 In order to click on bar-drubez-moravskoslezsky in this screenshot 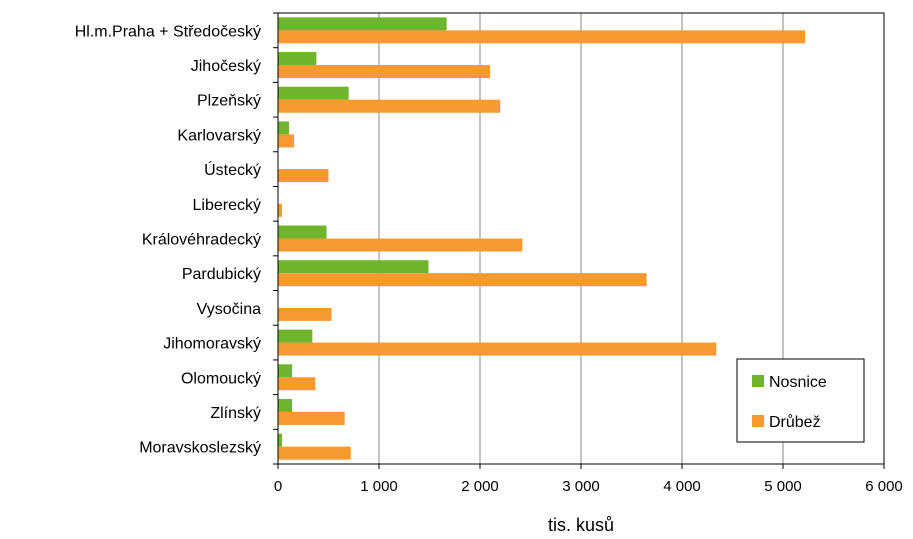, I will do `click(314, 453)`.